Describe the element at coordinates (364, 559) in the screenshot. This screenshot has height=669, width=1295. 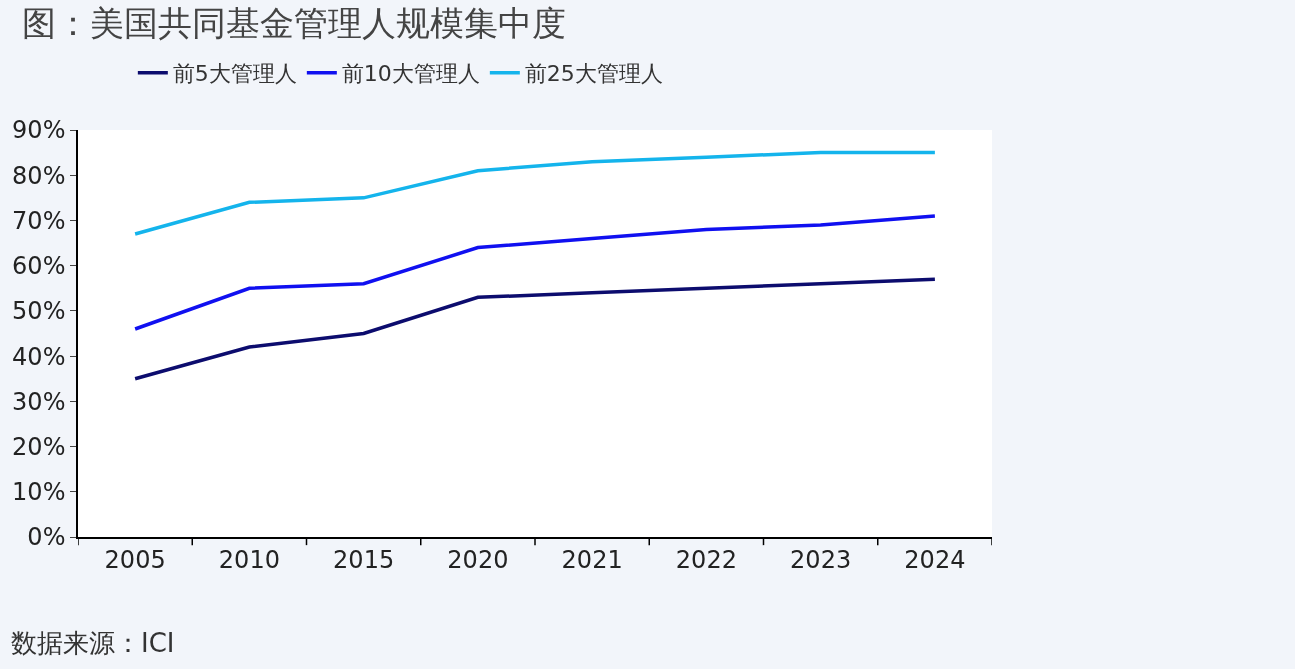
I see `x-tick-label: 2015` at that location.